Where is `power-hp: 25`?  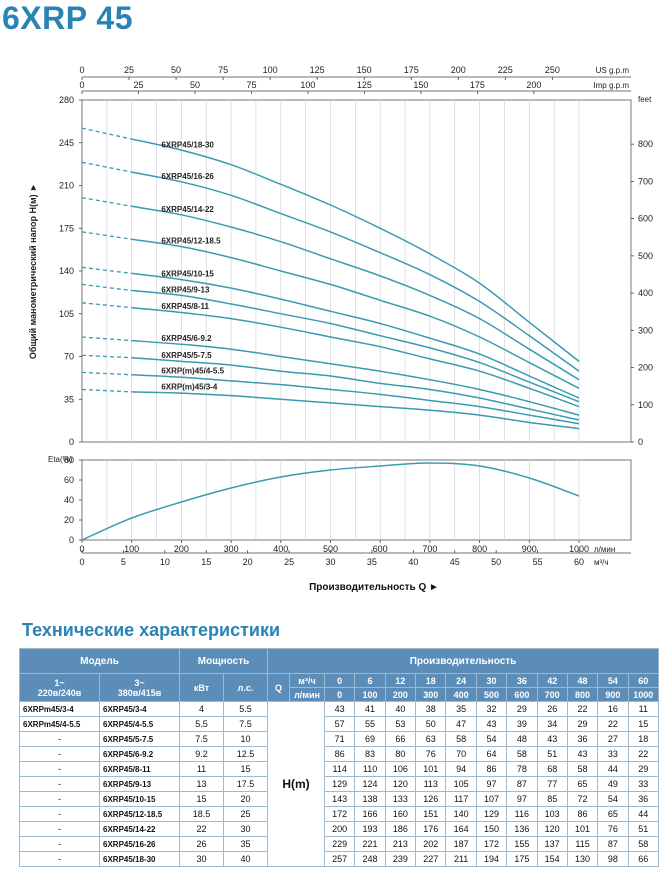 power-hp: 25 is located at coordinates (245, 814).